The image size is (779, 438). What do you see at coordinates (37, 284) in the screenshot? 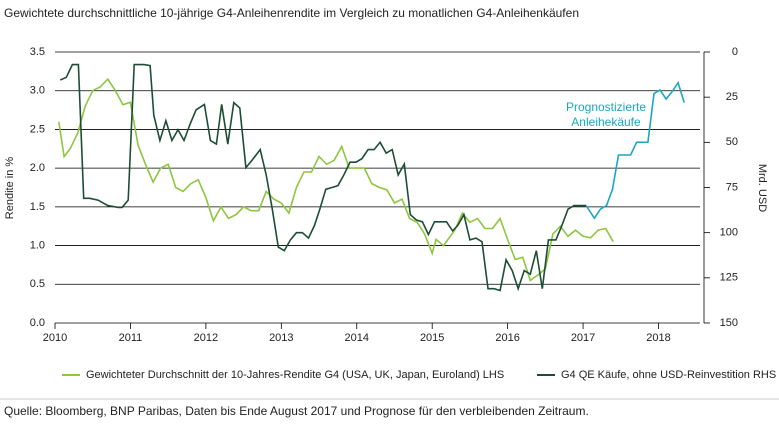
I see `y-tick-label: 0.5` at bounding box center [37, 284].